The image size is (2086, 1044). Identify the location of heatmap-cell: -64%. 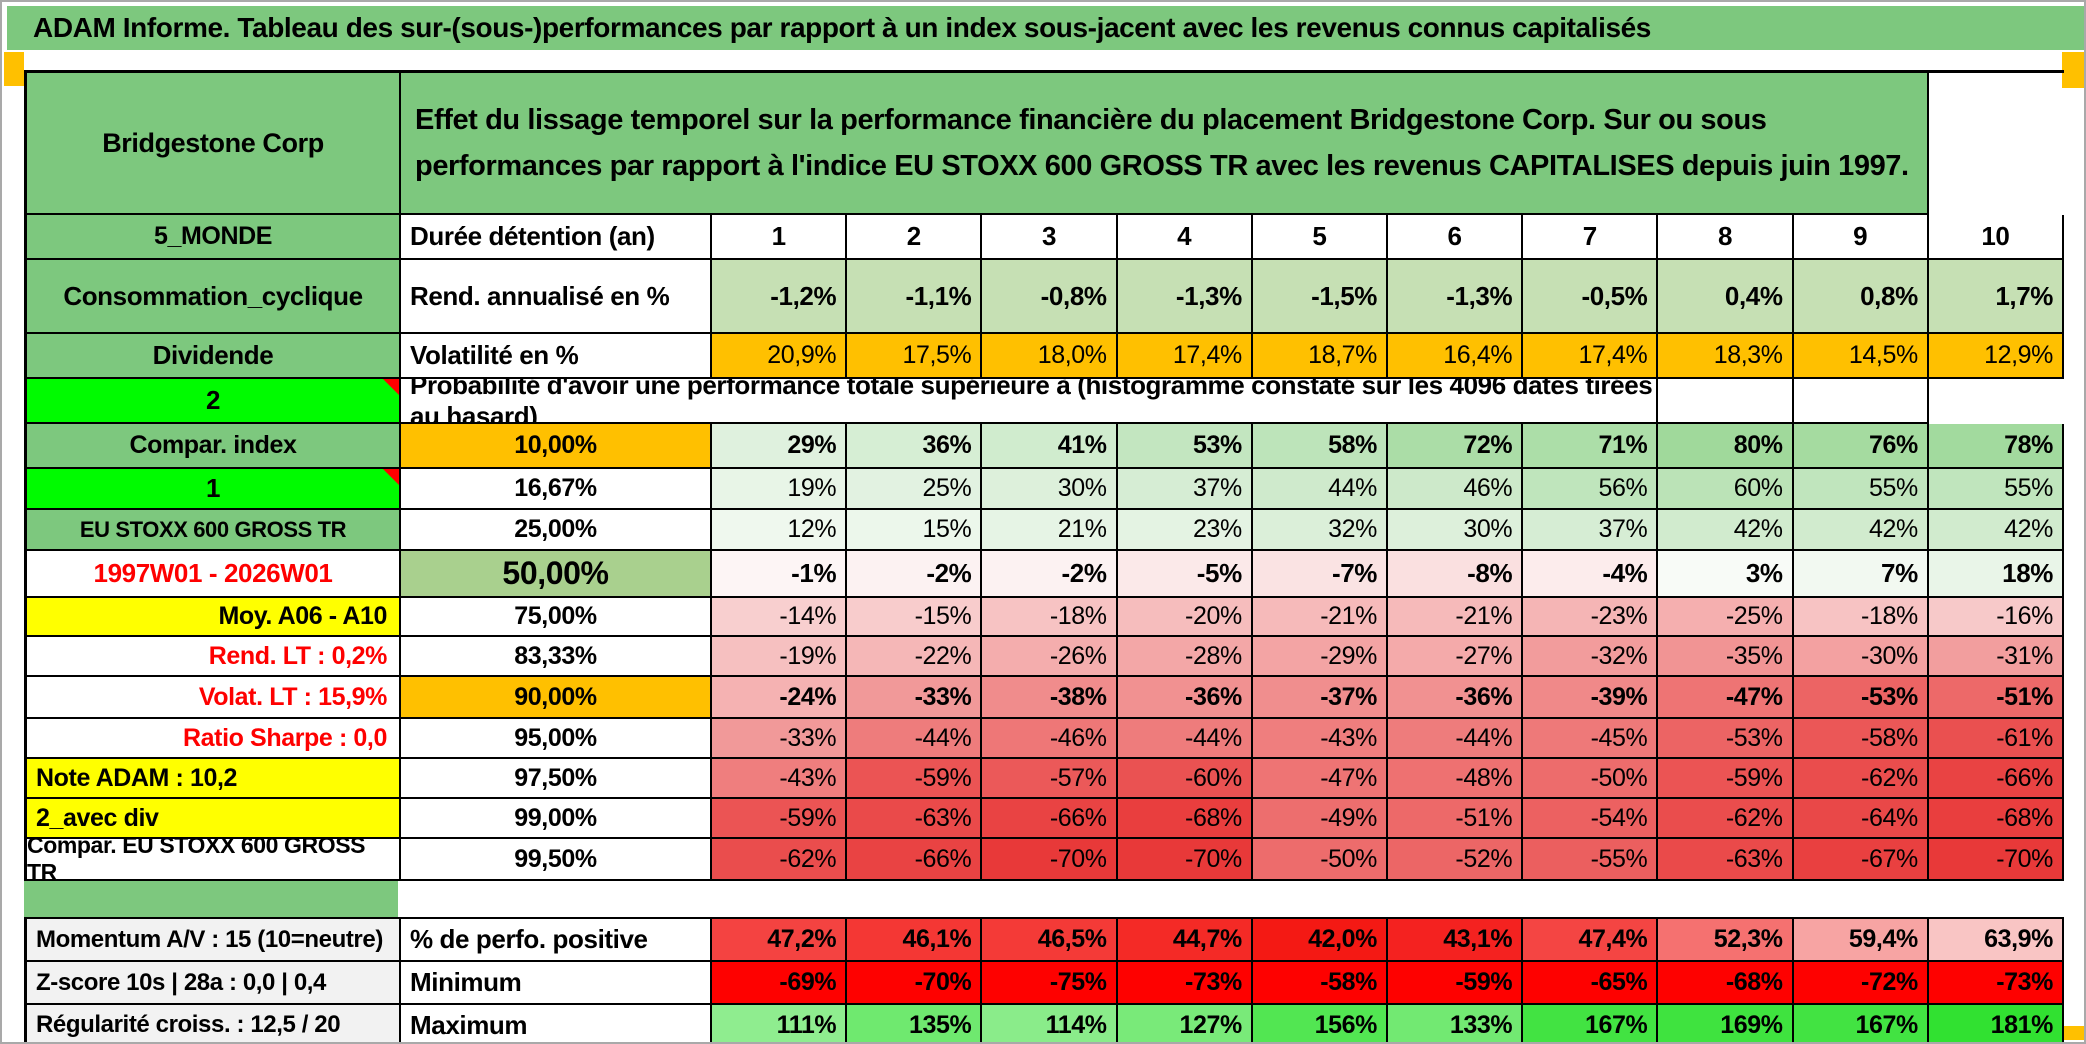
(1861, 819).